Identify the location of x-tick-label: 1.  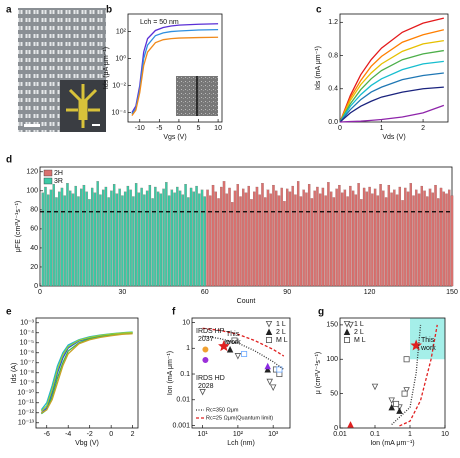
(382, 128).